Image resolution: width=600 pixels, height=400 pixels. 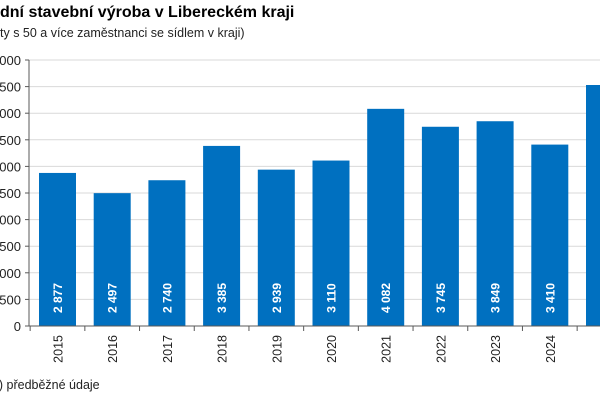 I want to click on chart-title: dní stavební výroba v Libereckém kraji, so click(x=147, y=12).